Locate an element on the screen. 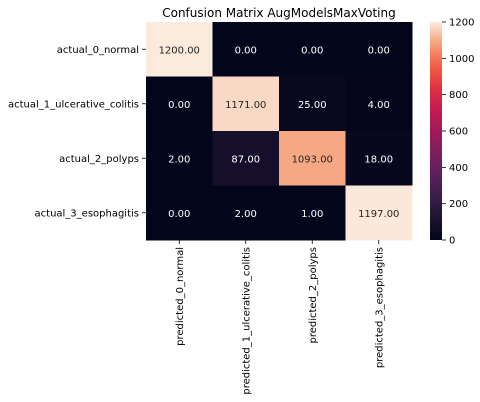 The image size is (480, 402). x-tick-label: predicted_2_polyps is located at coordinates (313, 295).